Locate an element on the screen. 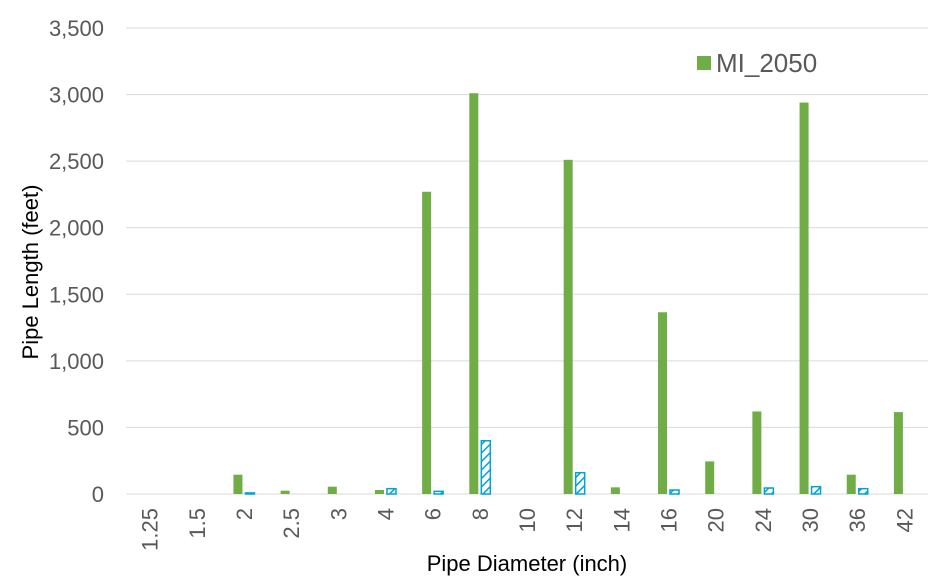 This screenshot has width=932, height=583. x-tick-label: 1.25 is located at coordinates (150, 529).